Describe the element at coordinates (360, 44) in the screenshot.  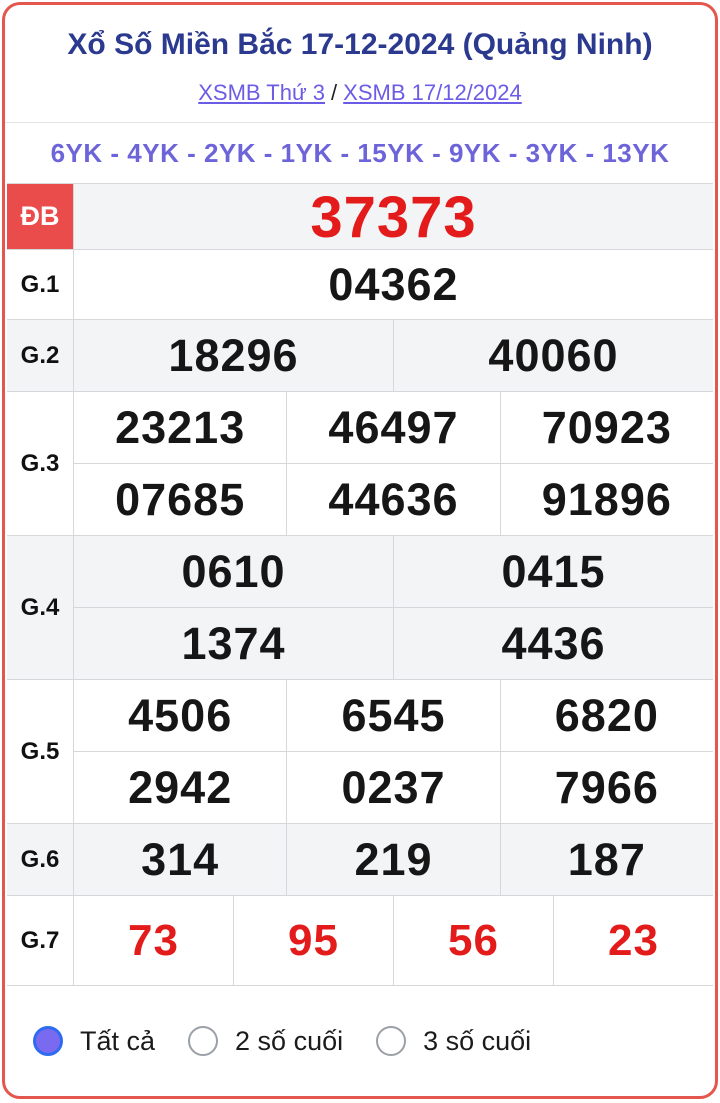
I see `page-title: Xổ Số Miền Bắc 17-12-2024 (Quảng Ninh)` at that location.